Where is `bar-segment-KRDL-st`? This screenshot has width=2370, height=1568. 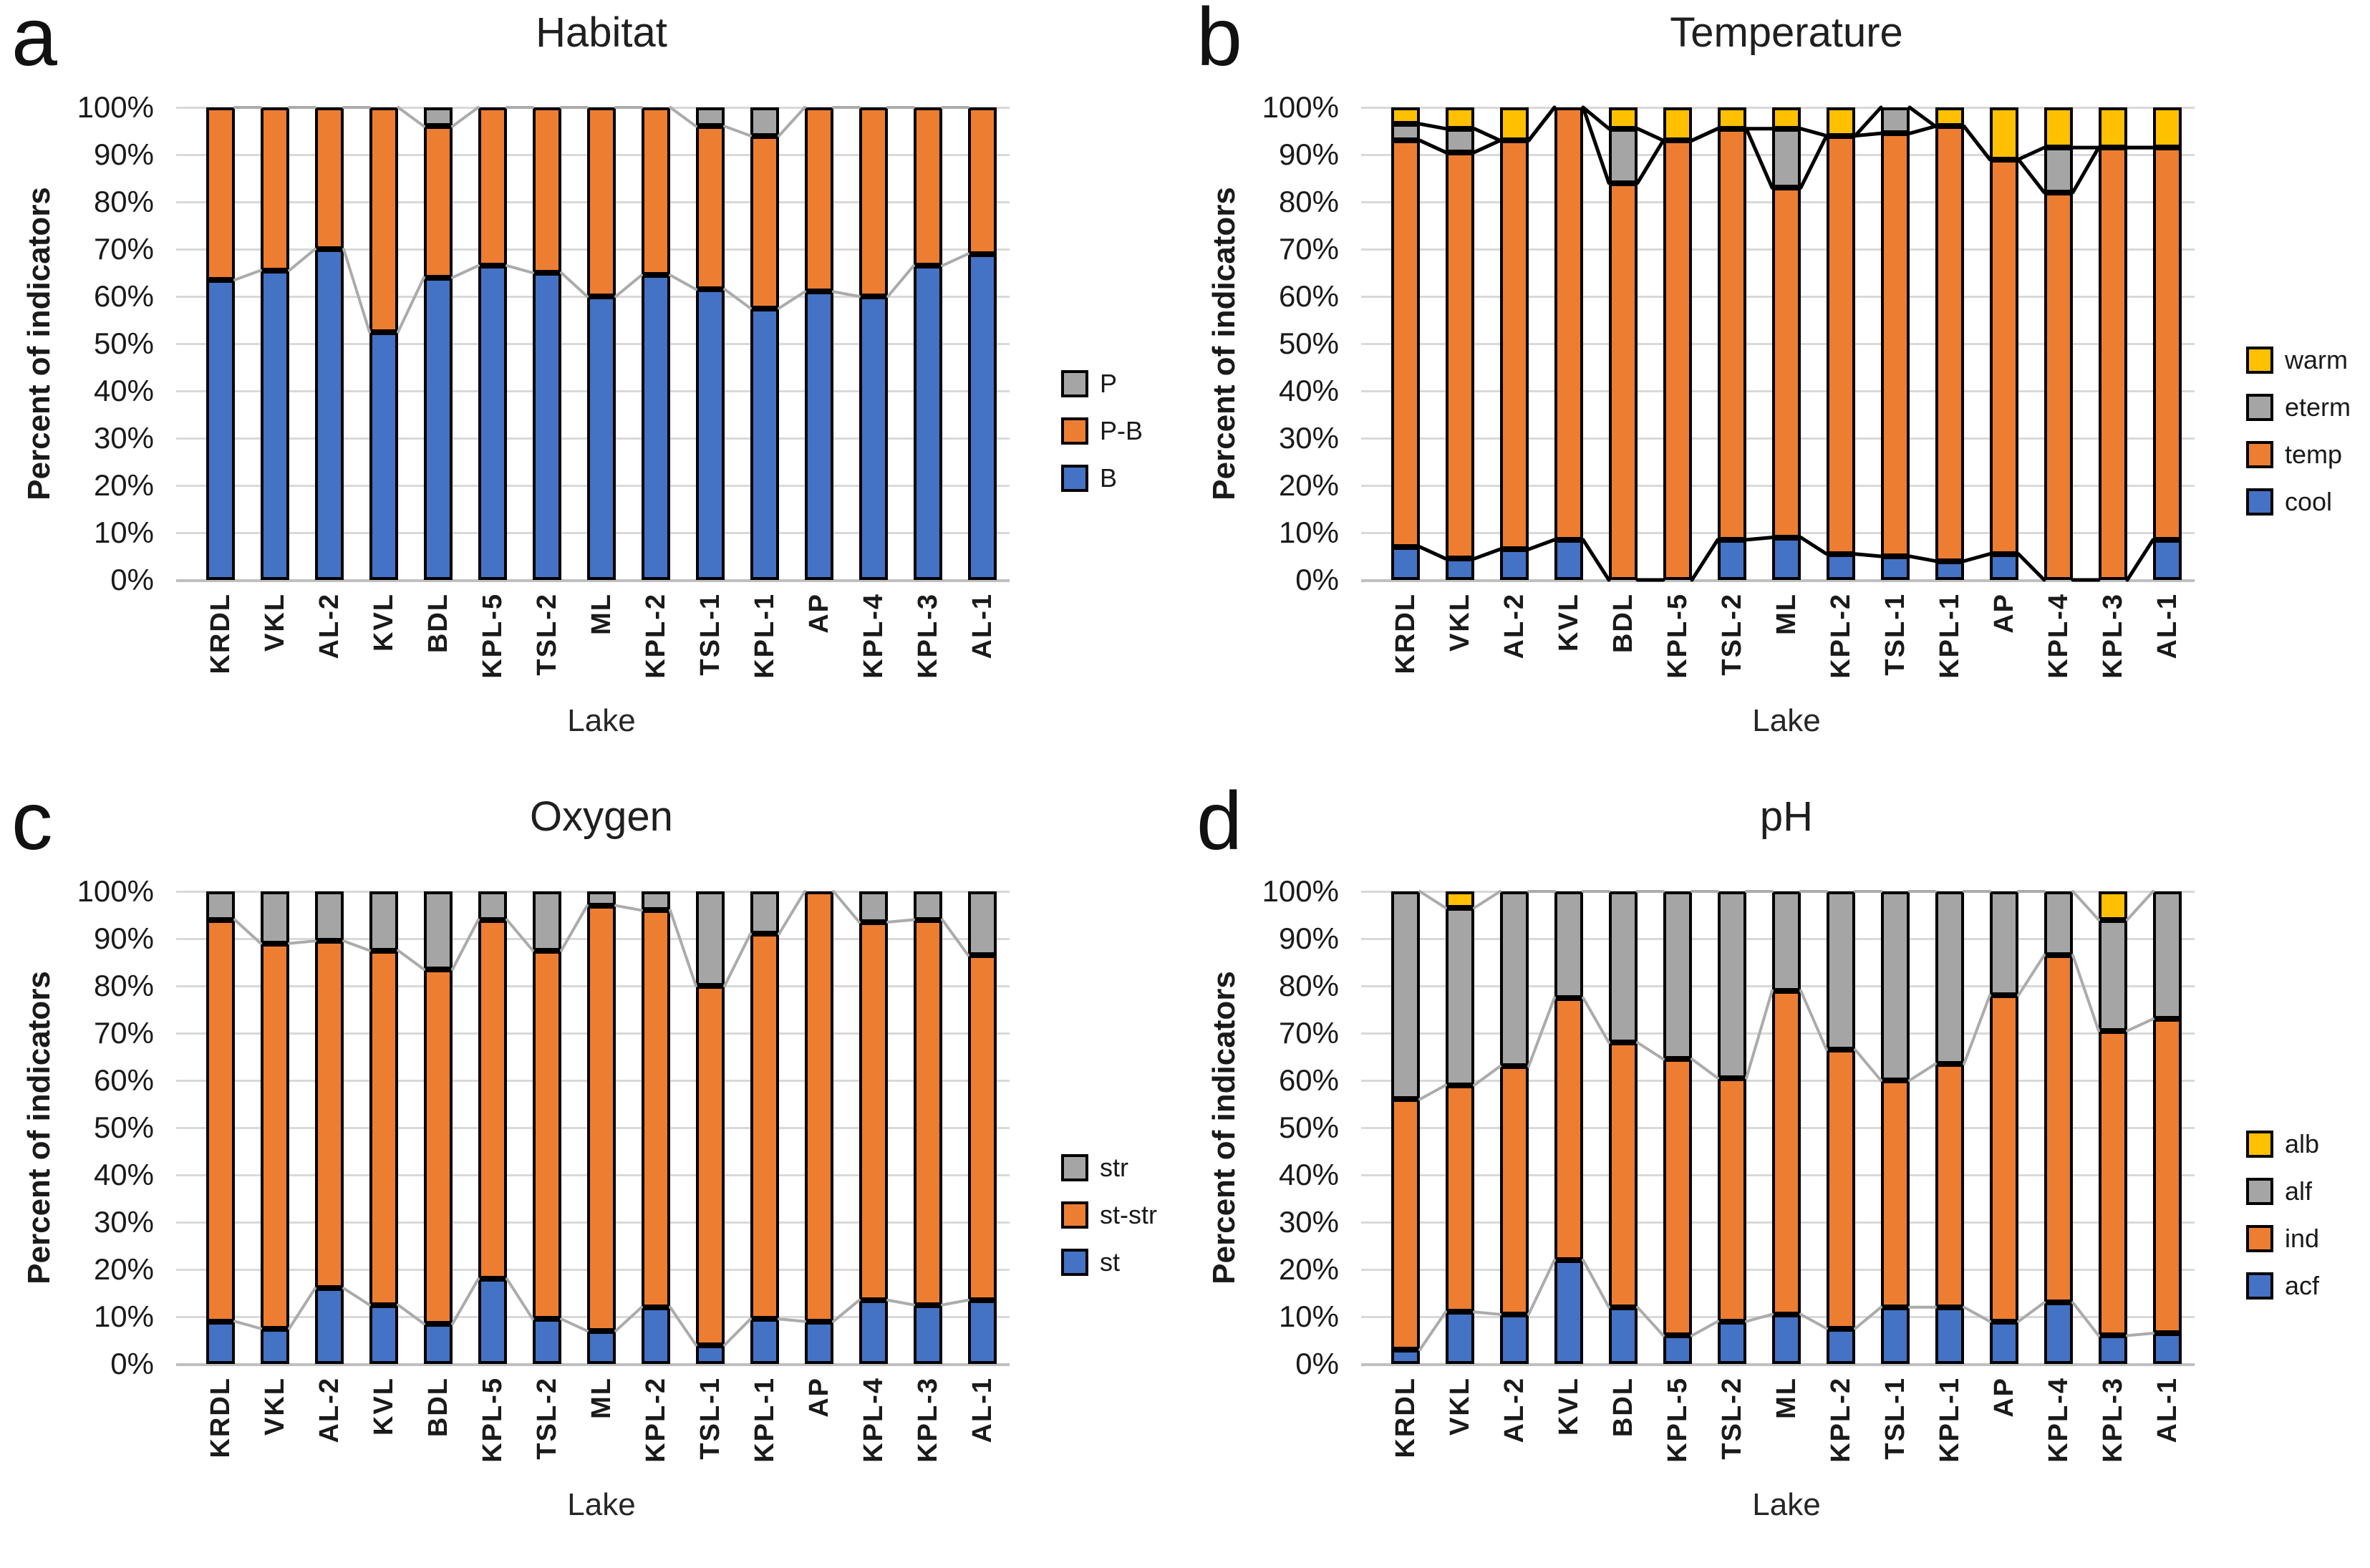 bar-segment-KRDL-st is located at coordinates (221, 1342).